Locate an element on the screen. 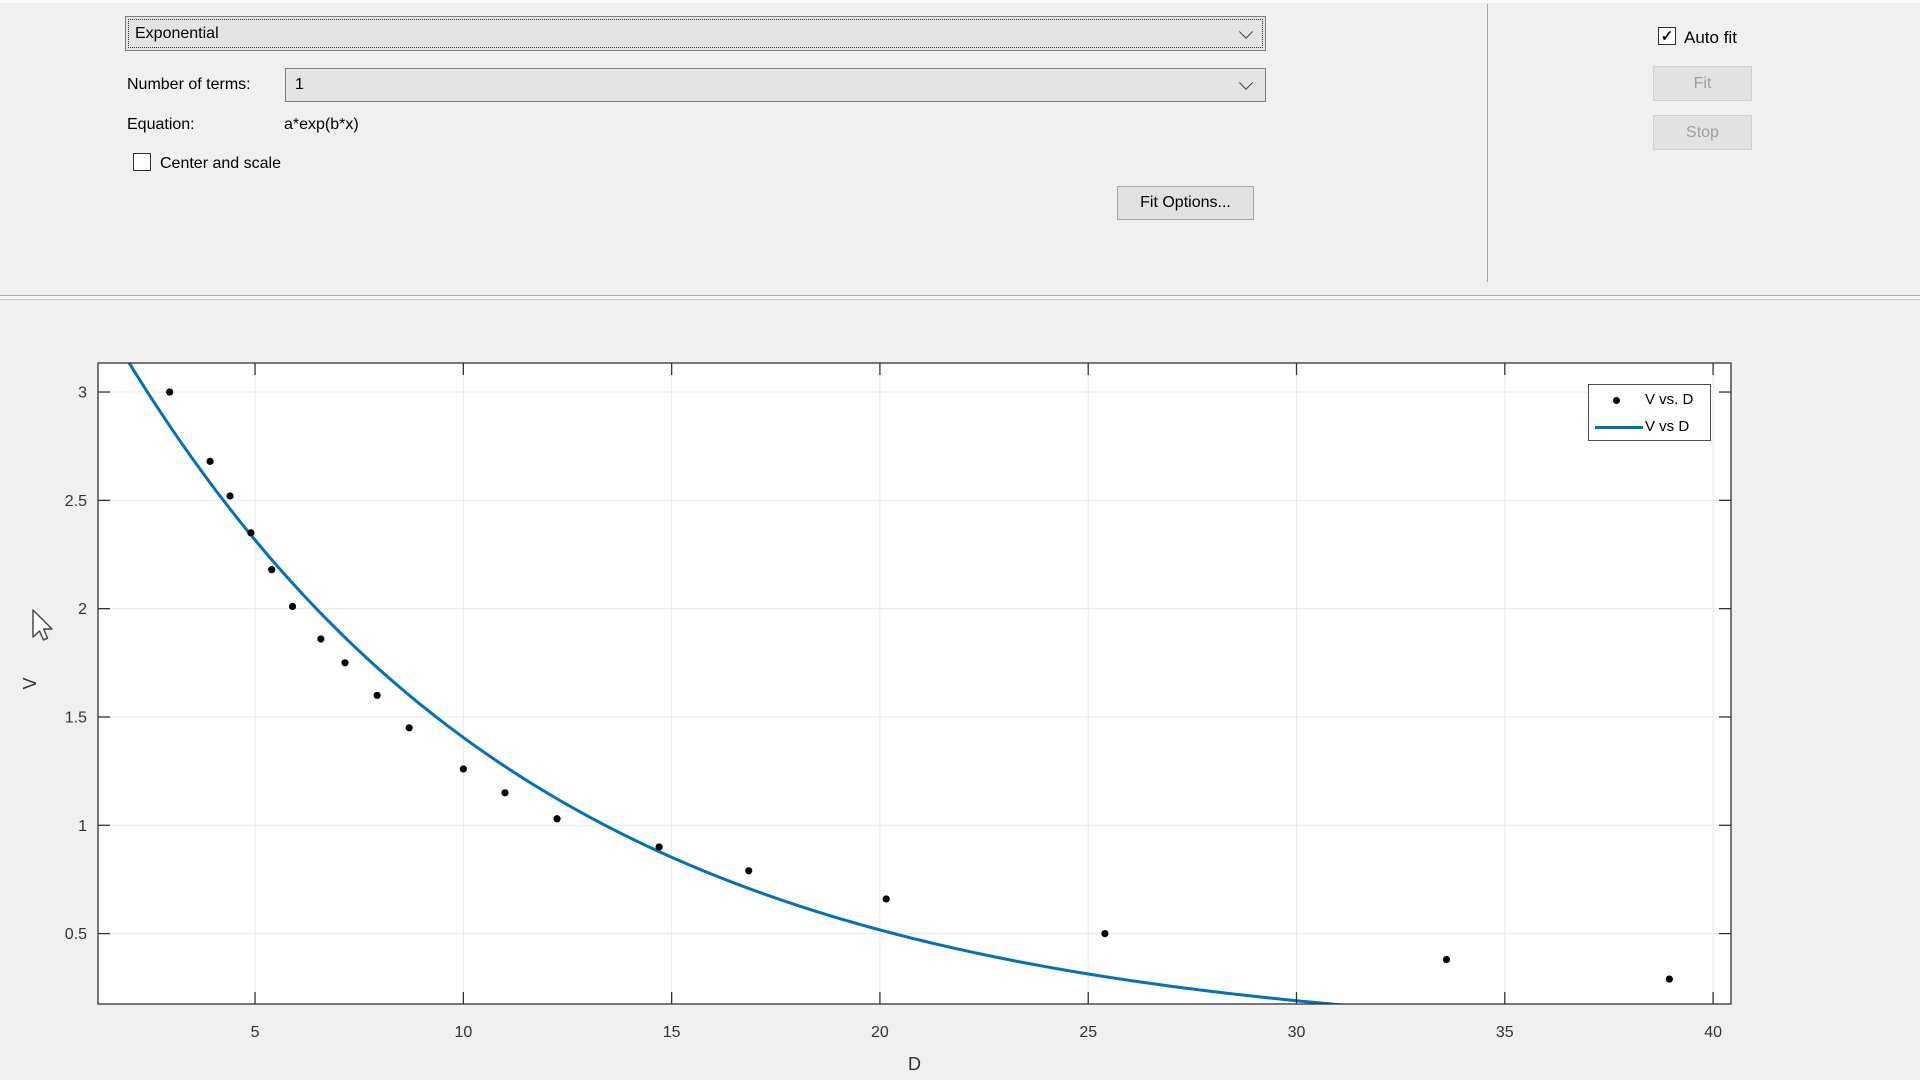  x-tick-label: 30 is located at coordinates (1297, 1032).